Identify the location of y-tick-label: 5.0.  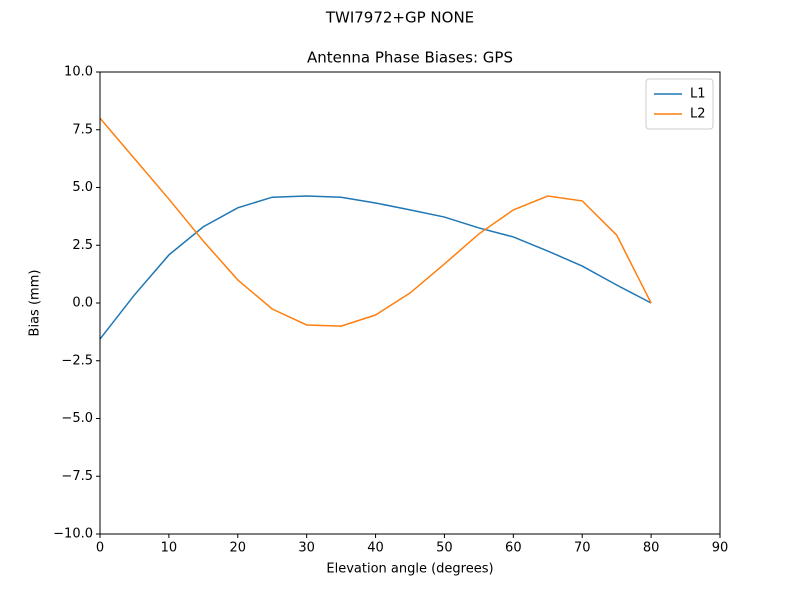
(82, 187).